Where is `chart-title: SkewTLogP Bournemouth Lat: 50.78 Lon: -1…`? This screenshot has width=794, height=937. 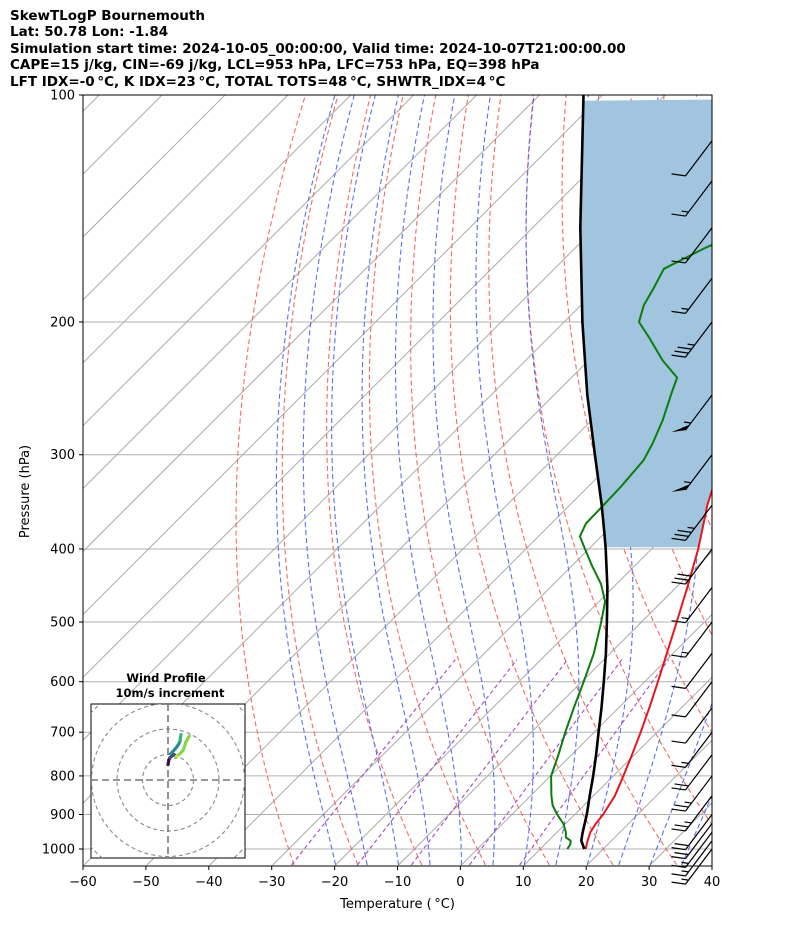 chart-title: SkewTLogP Bournemouth Lat: 50.78 Lon: -1… is located at coordinates (318, 49).